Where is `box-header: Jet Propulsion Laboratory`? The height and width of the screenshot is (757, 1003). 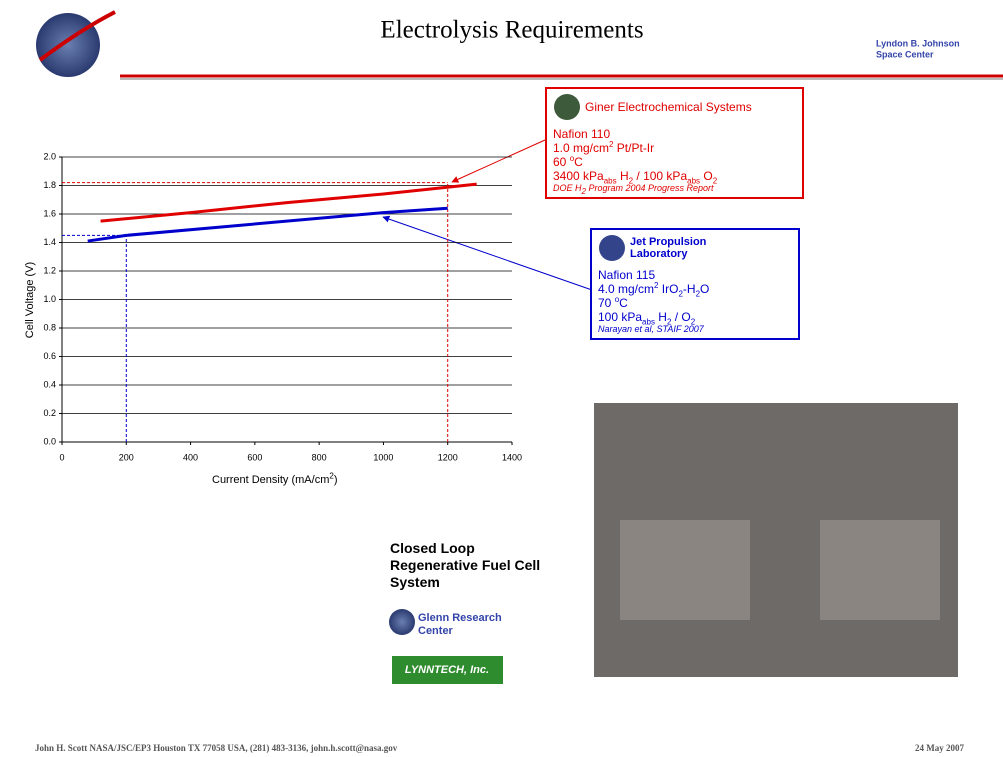 box-header: Jet Propulsion Laboratory is located at coordinates (695, 248).